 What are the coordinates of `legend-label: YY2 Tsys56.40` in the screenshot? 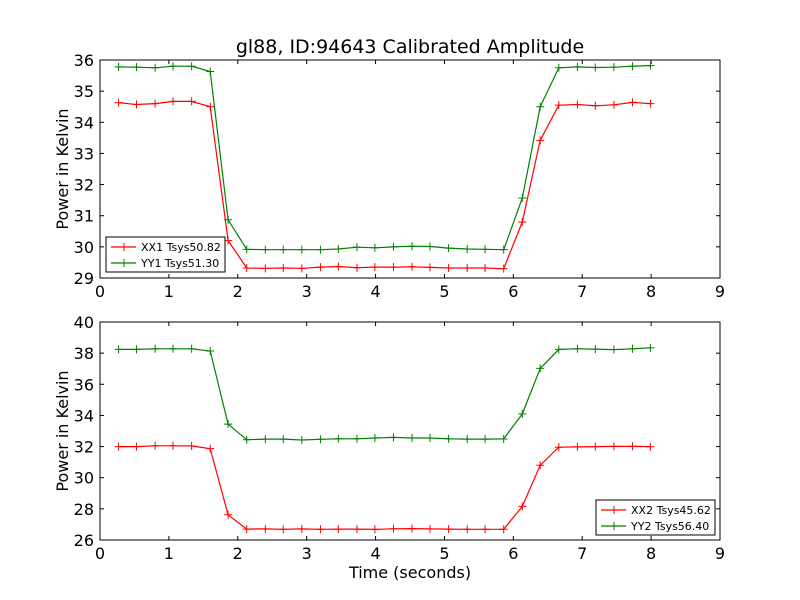 It's located at (669, 526).